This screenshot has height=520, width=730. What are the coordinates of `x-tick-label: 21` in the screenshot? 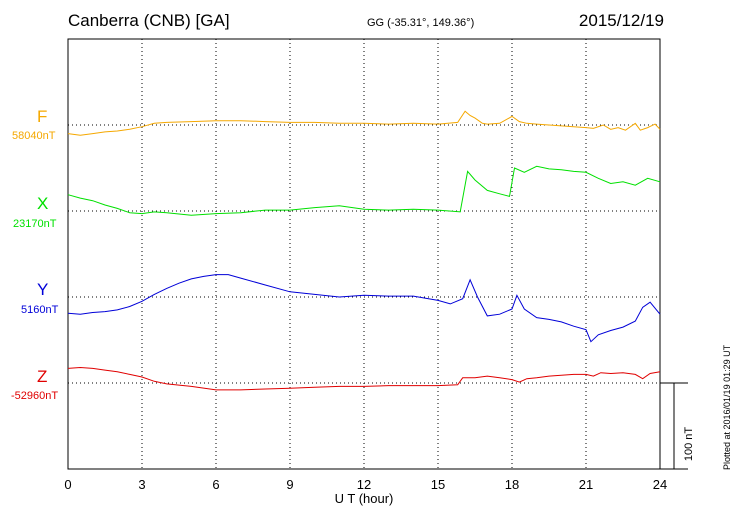 It's located at (586, 484).